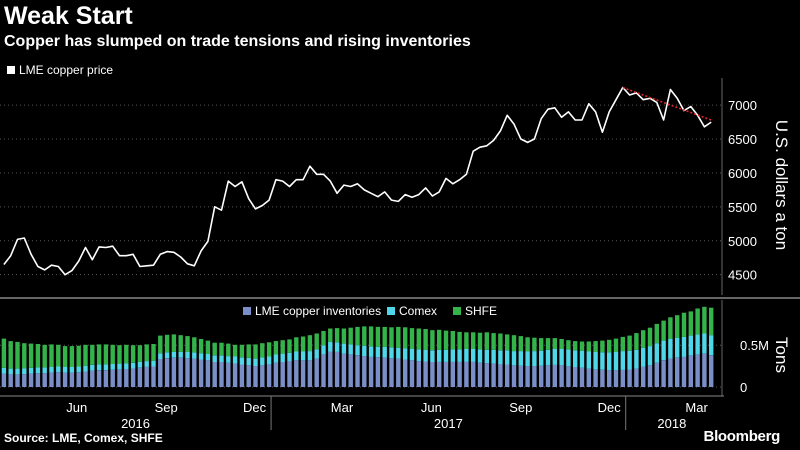 Image resolution: width=800 pixels, height=450 pixels. I want to click on month-tick-label: Mar, so click(696, 407).